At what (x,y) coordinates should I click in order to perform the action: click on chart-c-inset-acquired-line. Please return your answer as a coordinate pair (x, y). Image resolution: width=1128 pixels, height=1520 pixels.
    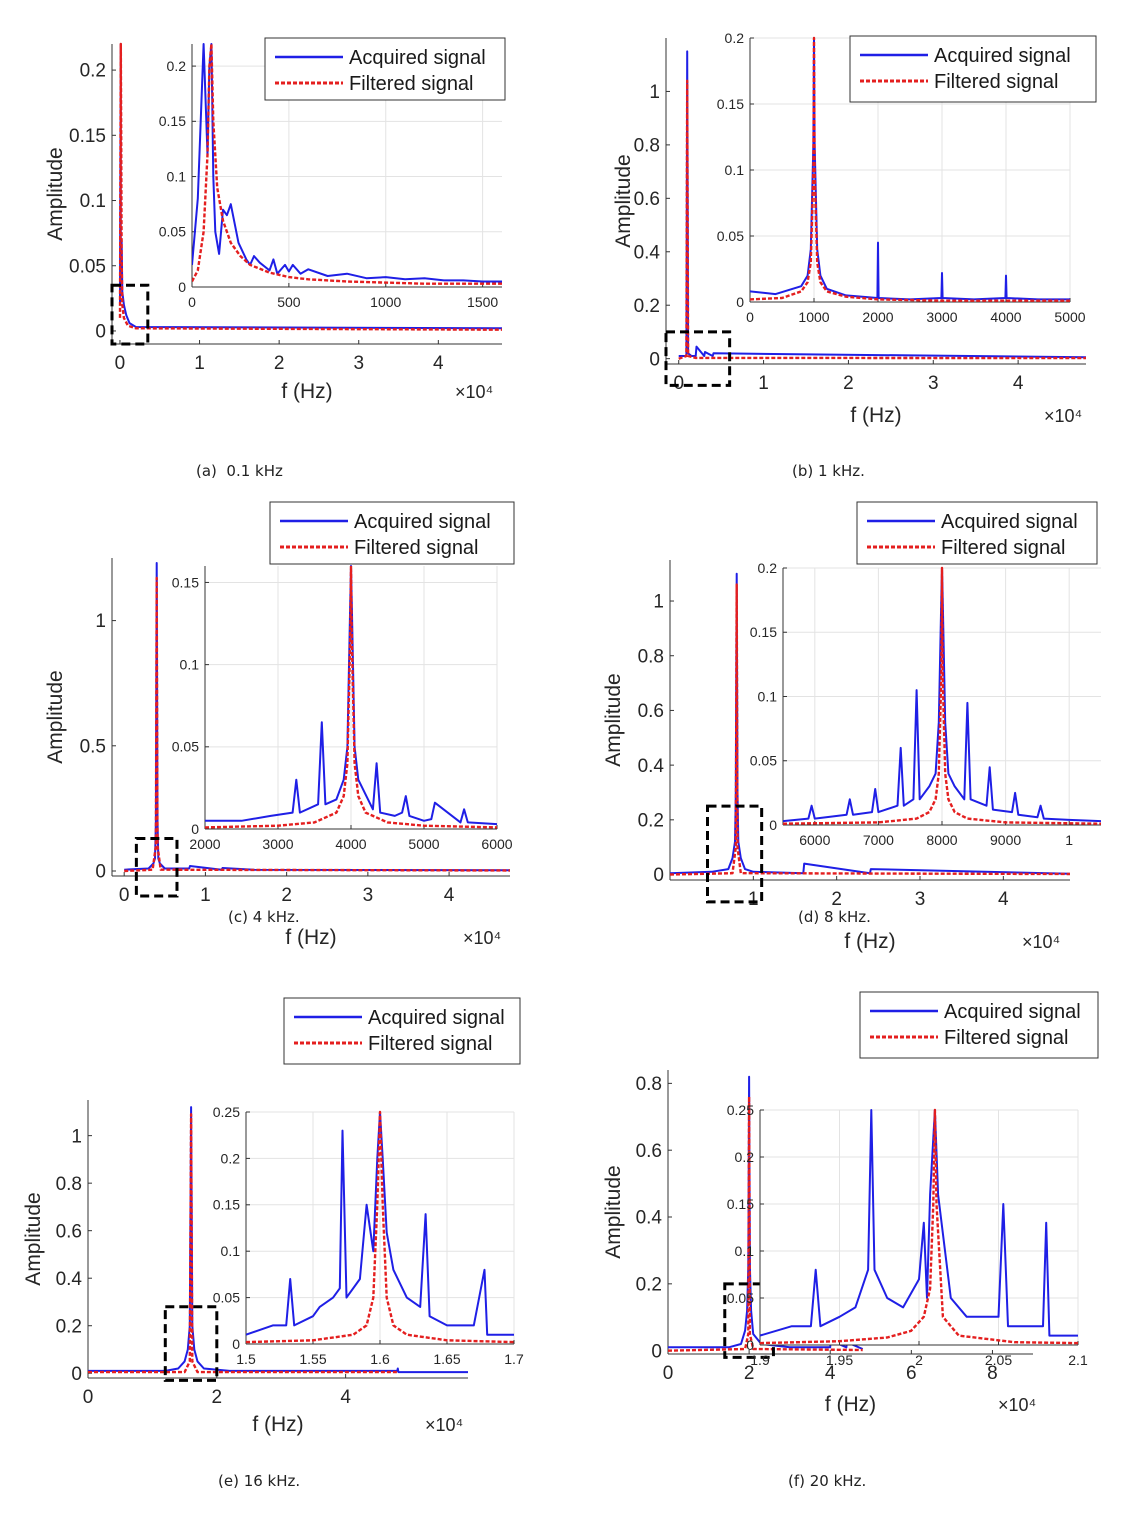
    Looking at the image, I should click on (351, 695).